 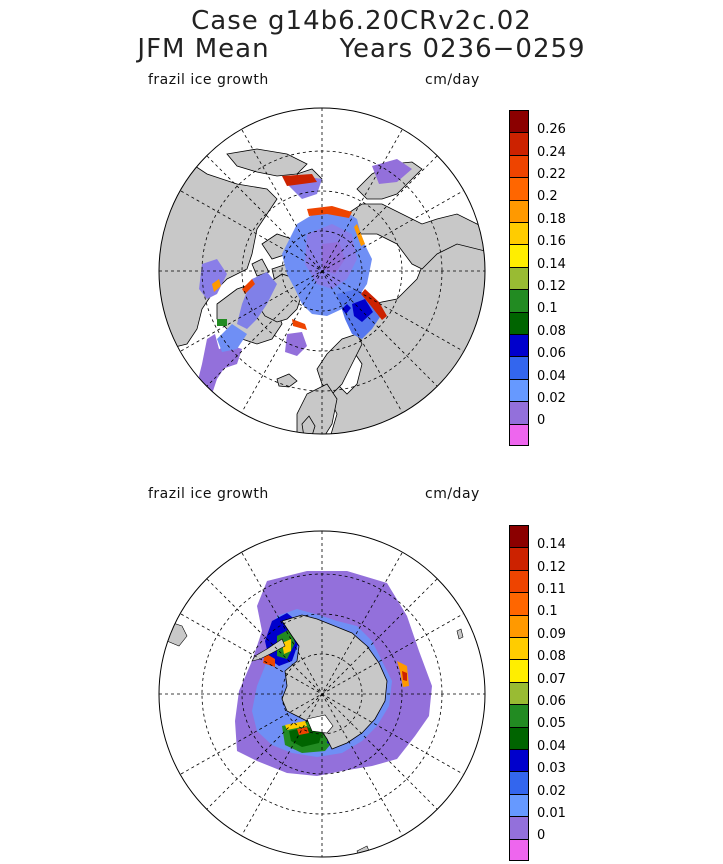 I want to click on colorbar-tick-label: 0.24, so click(x=551, y=152).